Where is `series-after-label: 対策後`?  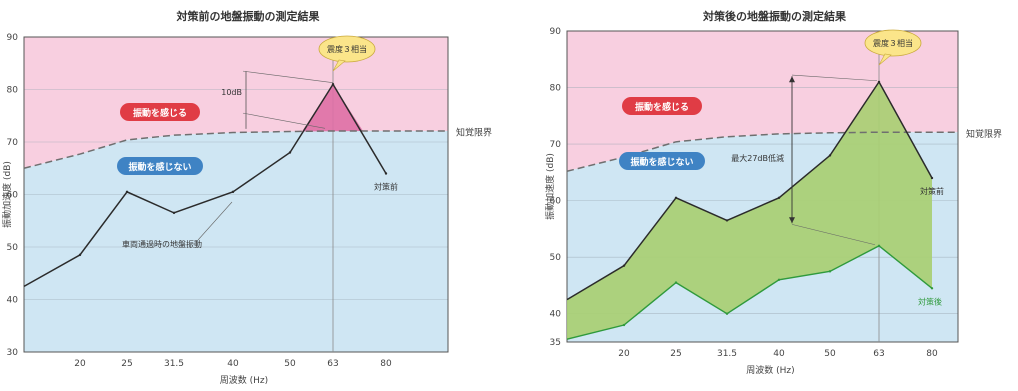 series-after-label: 対策後 is located at coordinates (930, 301).